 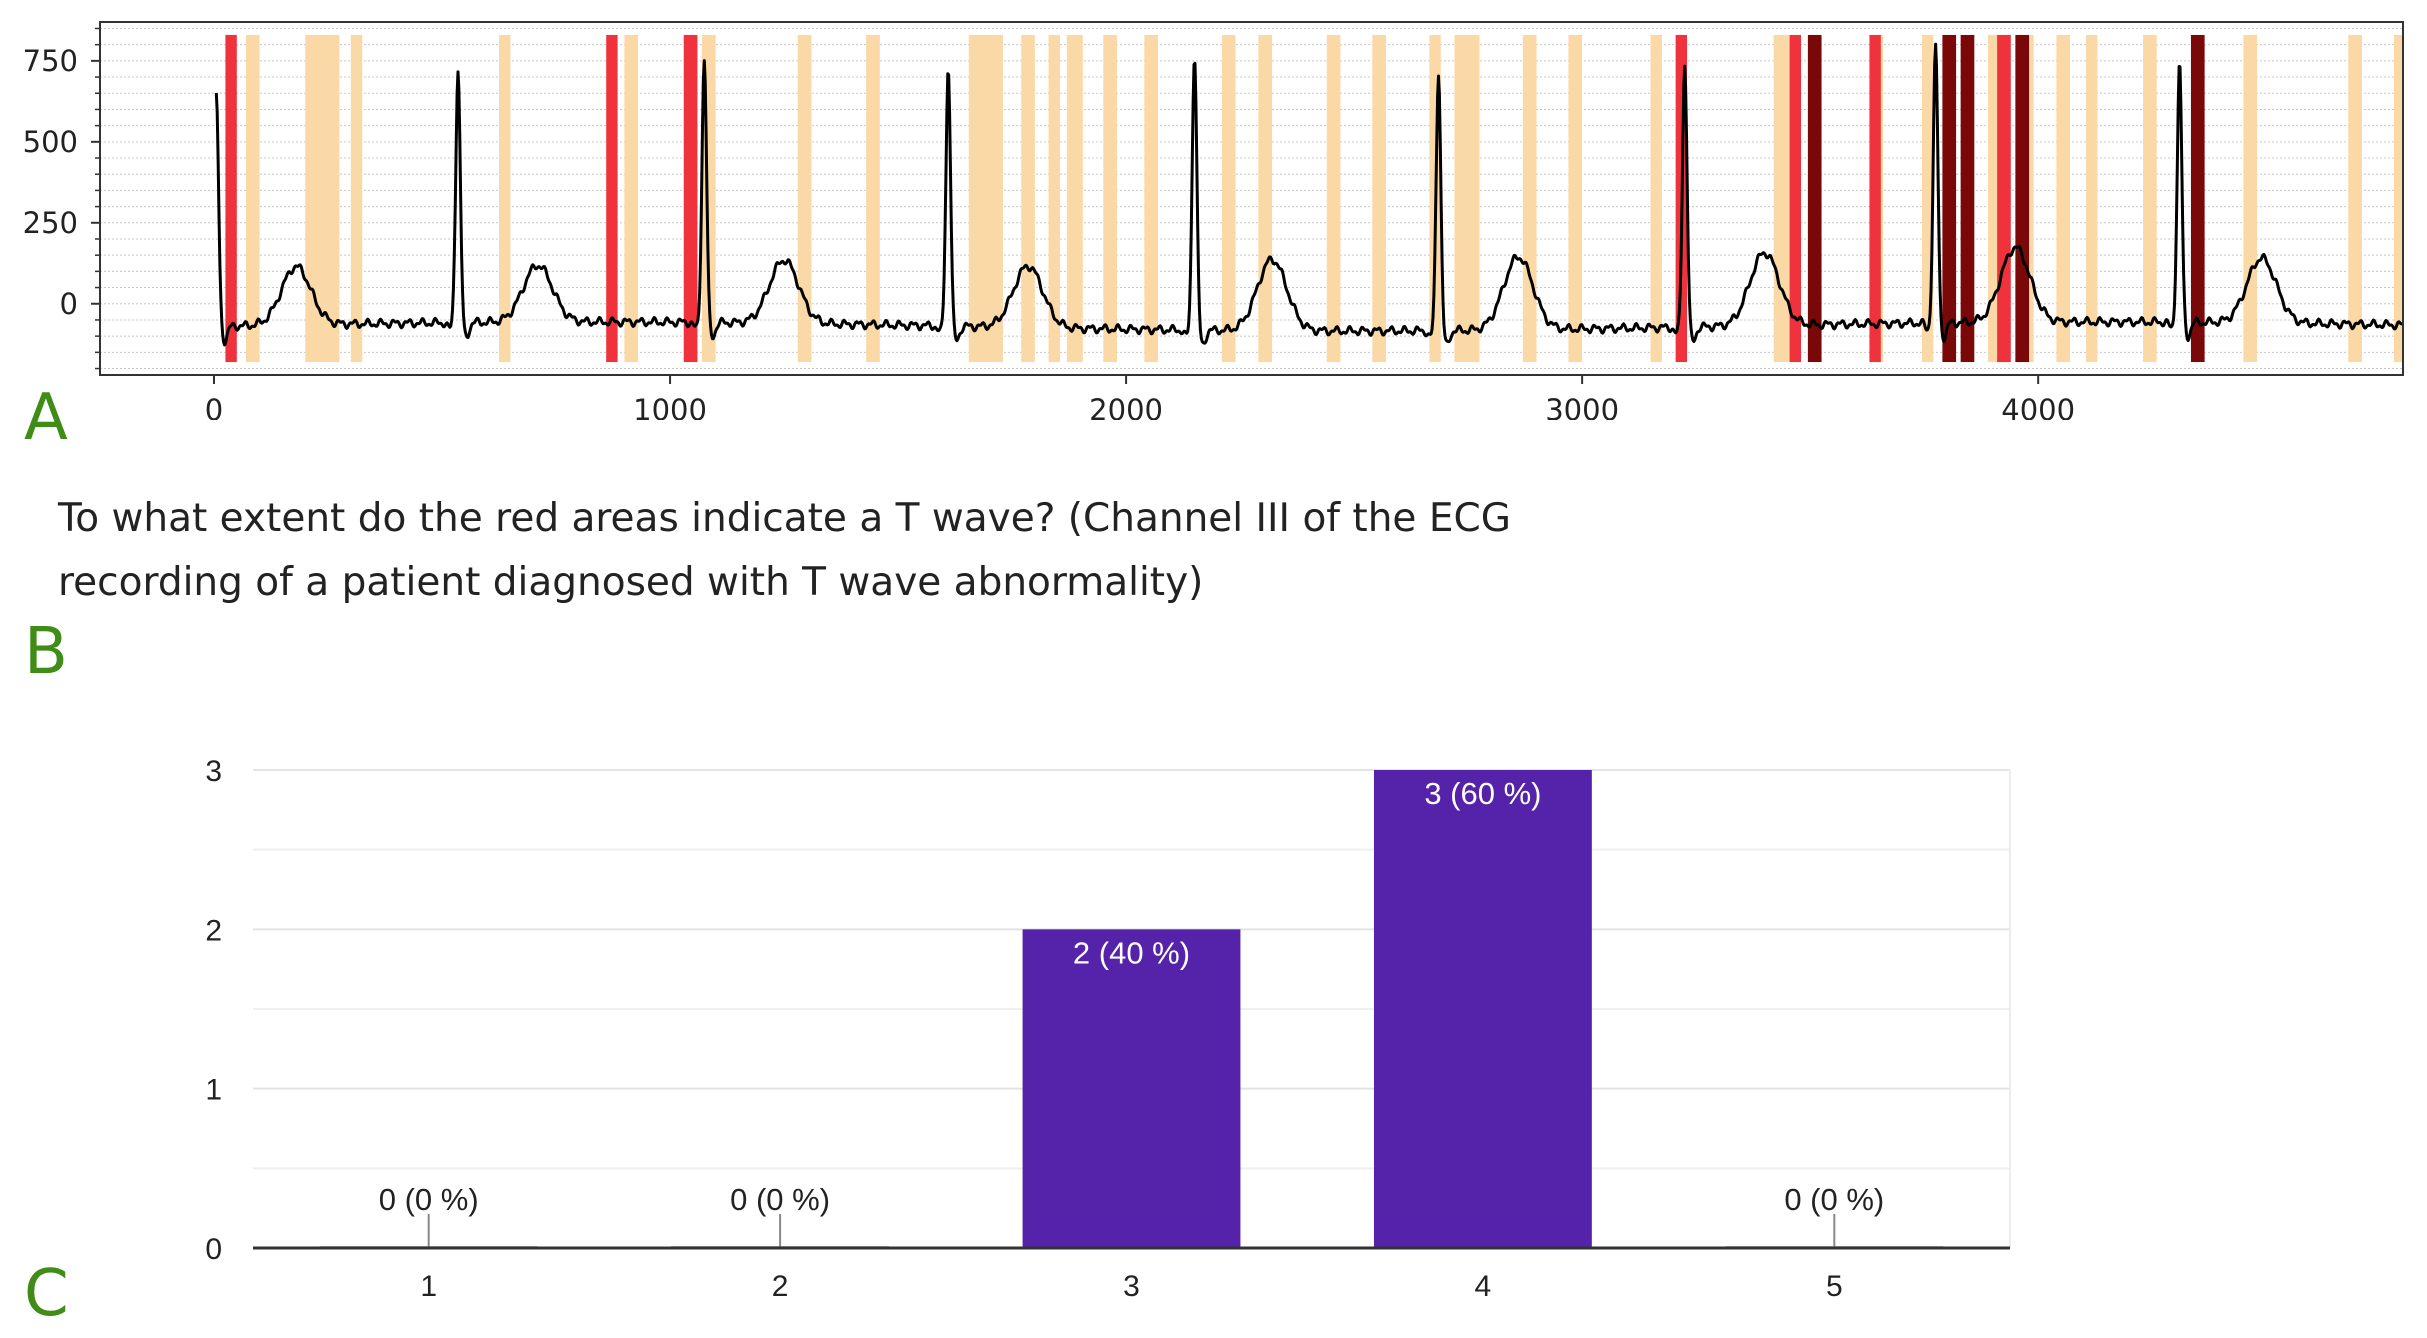 I want to click on bar-y-tick-label: 2, so click(x=213, y=930).